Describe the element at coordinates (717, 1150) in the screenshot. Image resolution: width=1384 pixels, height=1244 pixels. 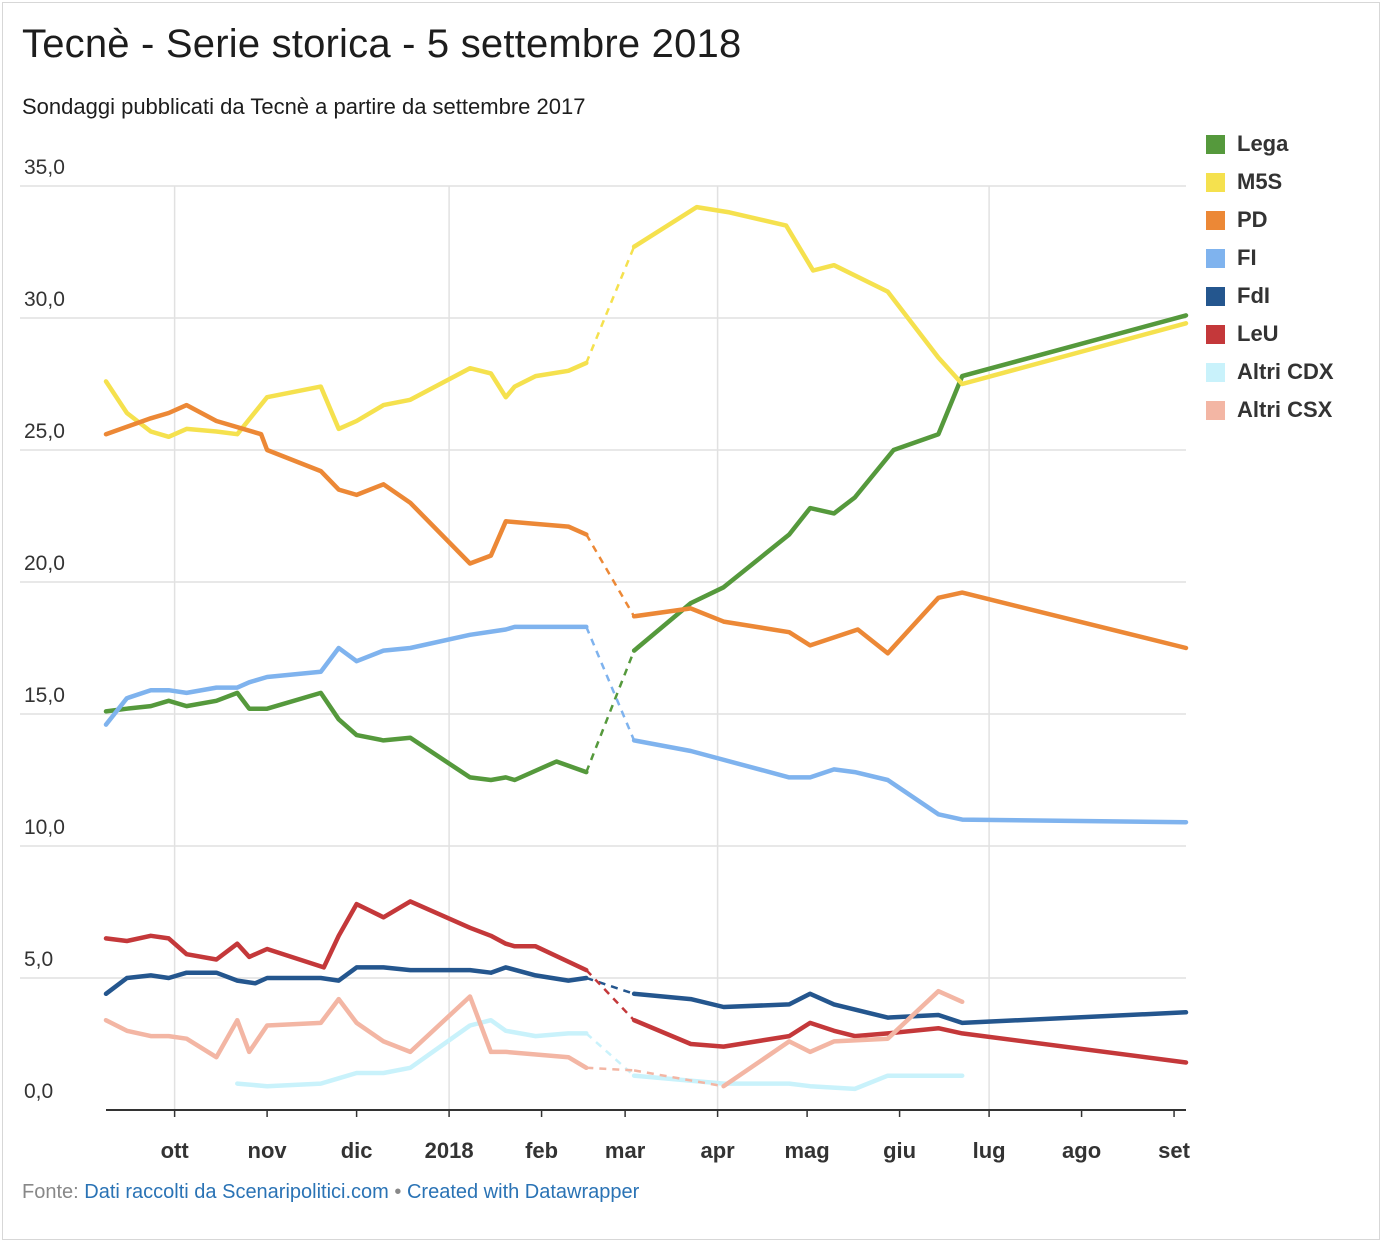
I see `x-tick-label: apr` at that location.